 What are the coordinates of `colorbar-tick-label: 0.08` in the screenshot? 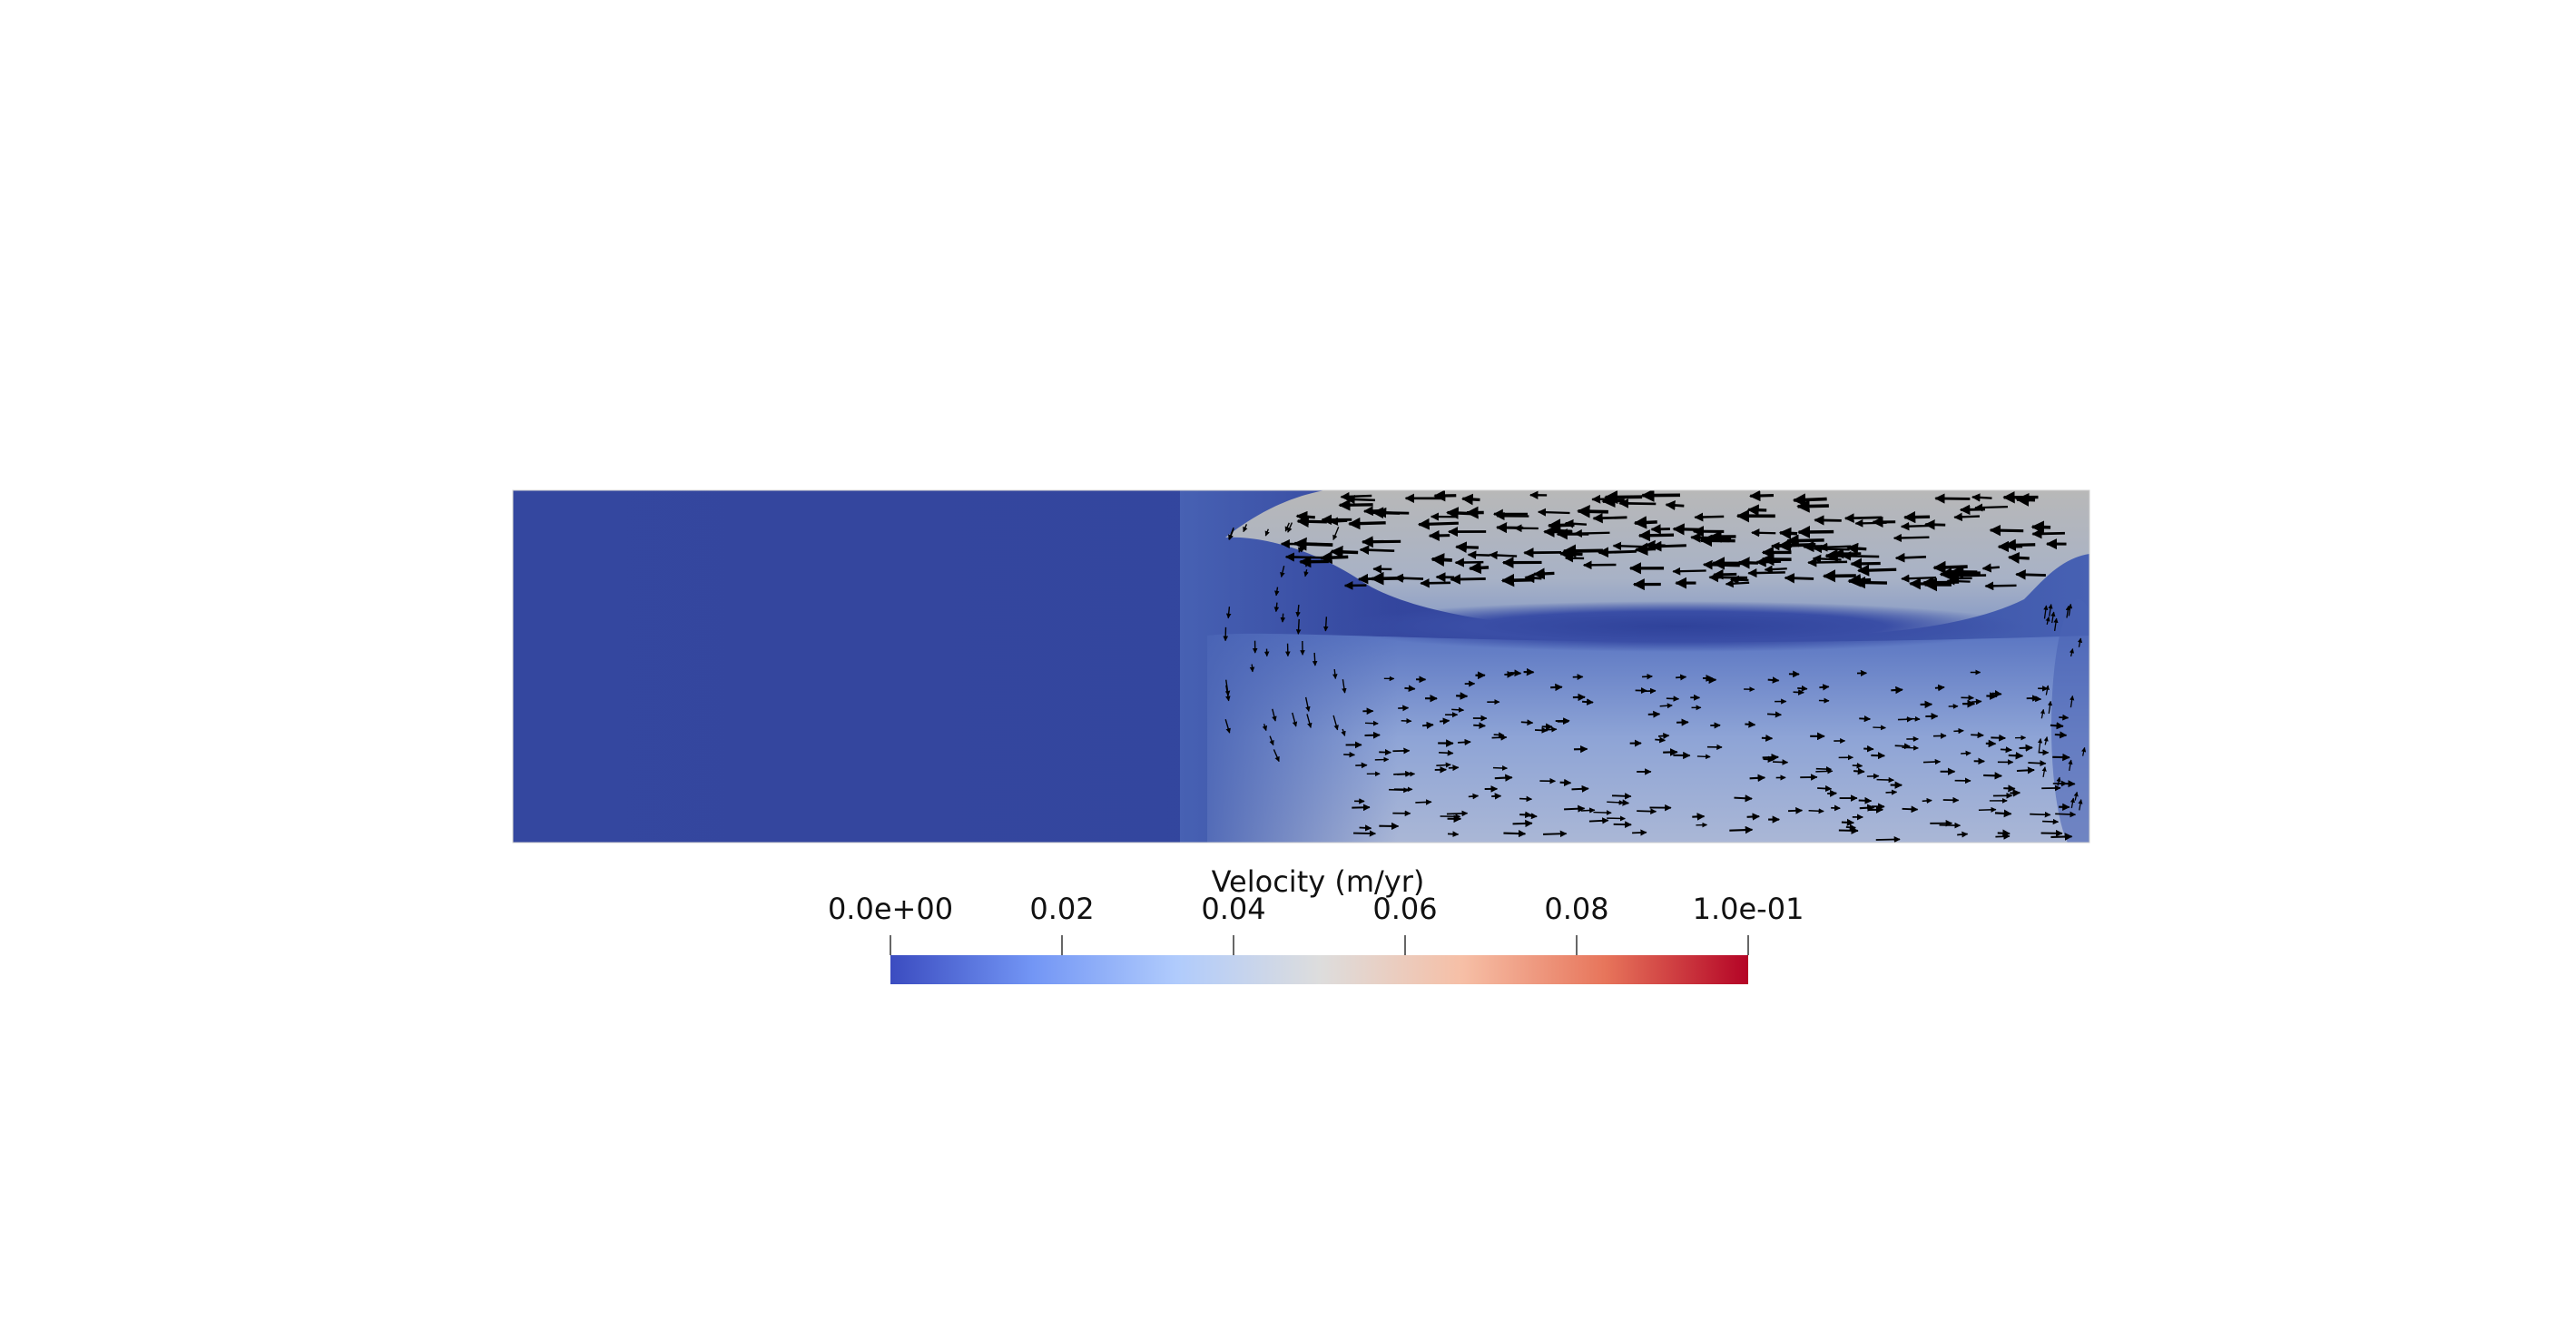 It's located at (1576, 909).